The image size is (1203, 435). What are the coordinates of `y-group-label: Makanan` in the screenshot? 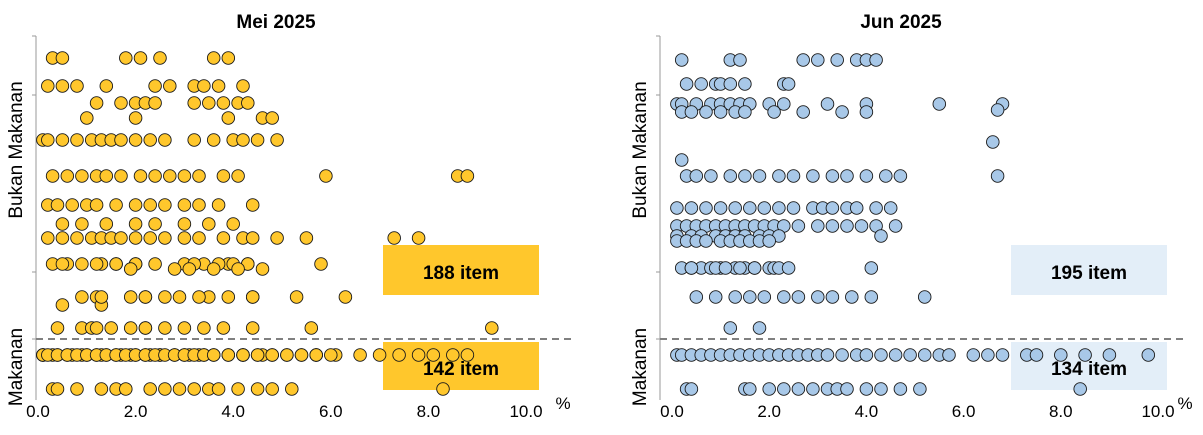 It's located at (640, 367).